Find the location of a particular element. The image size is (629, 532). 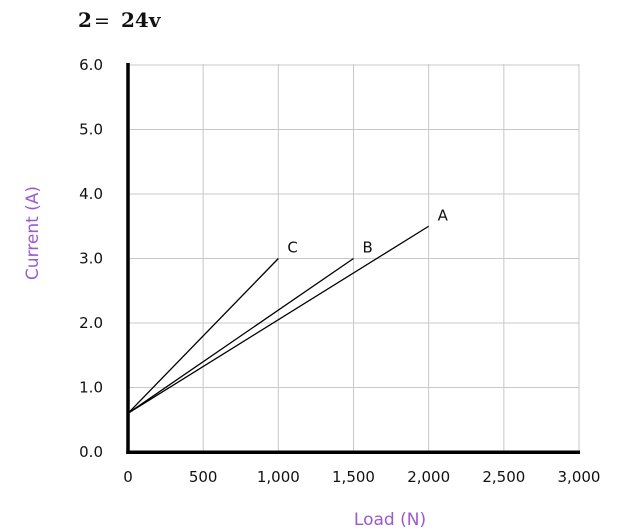

series-label-c: C is located at coordinates (292, 248).